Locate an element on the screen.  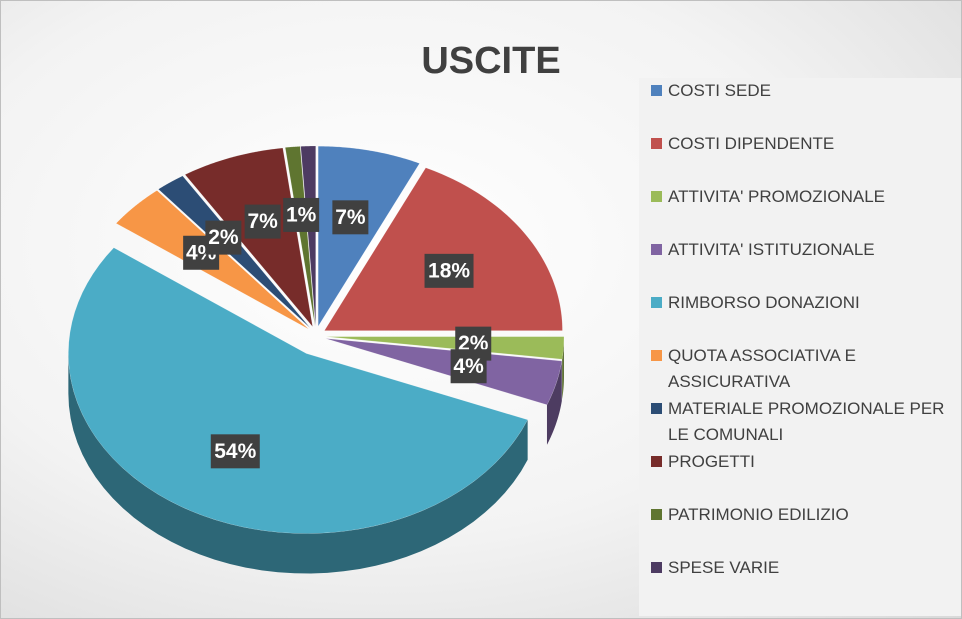
legend-label: SPESE VARIE is located at coordinates (724, 567).